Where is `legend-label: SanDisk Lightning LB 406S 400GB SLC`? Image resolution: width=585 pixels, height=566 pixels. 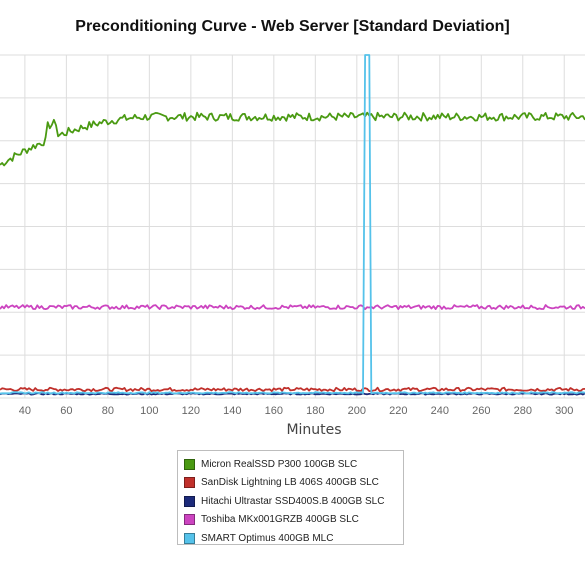 legend-label: SanDisk Lightning LB 406S 400GB SLC is located at coordinates (290, 483).